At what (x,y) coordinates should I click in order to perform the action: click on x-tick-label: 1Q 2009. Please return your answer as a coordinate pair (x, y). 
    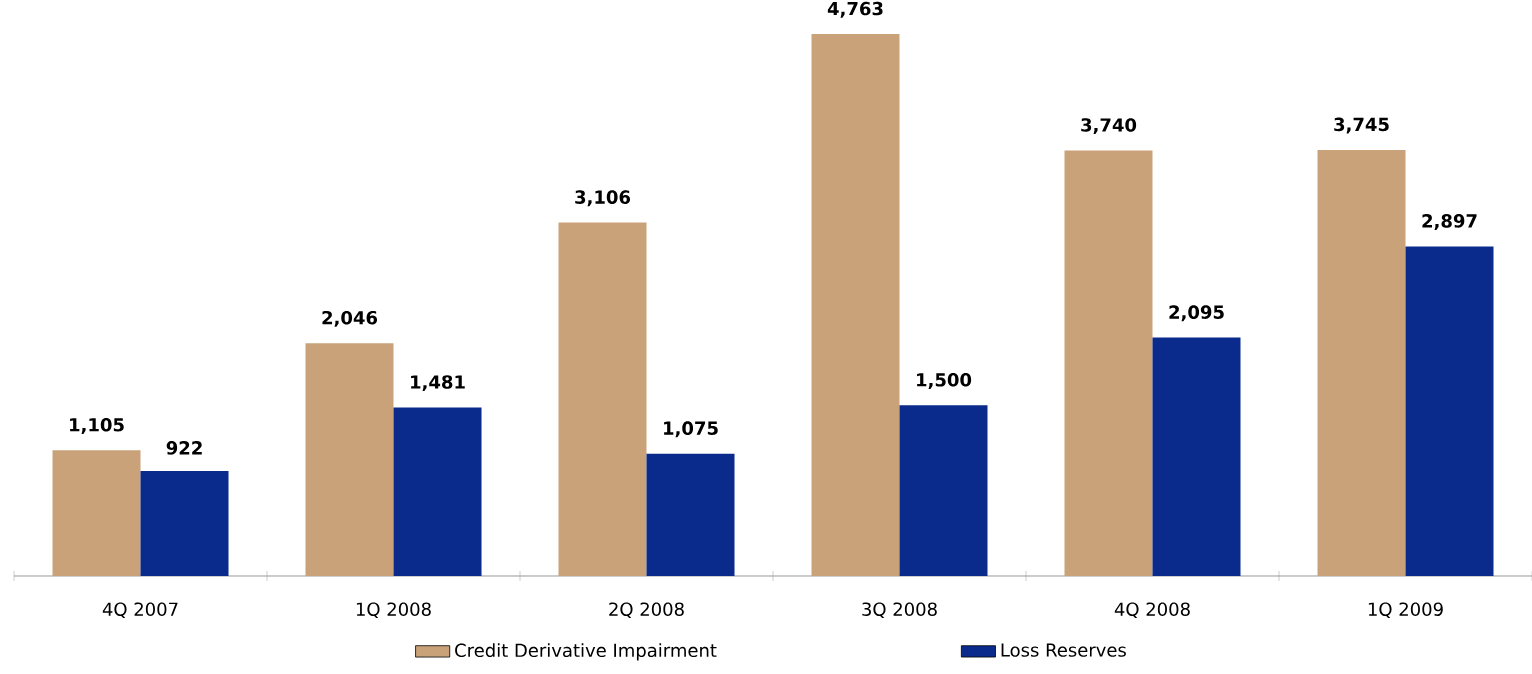
    Looking at the image, I should click on (1405, 610).